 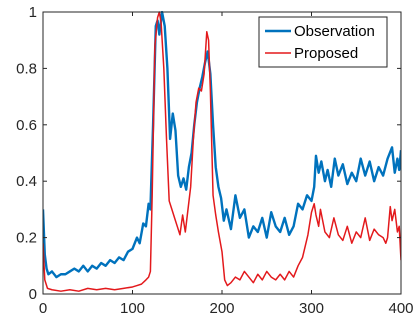 I want to click on x-tick-label: 200, so click(x=221, y=308).